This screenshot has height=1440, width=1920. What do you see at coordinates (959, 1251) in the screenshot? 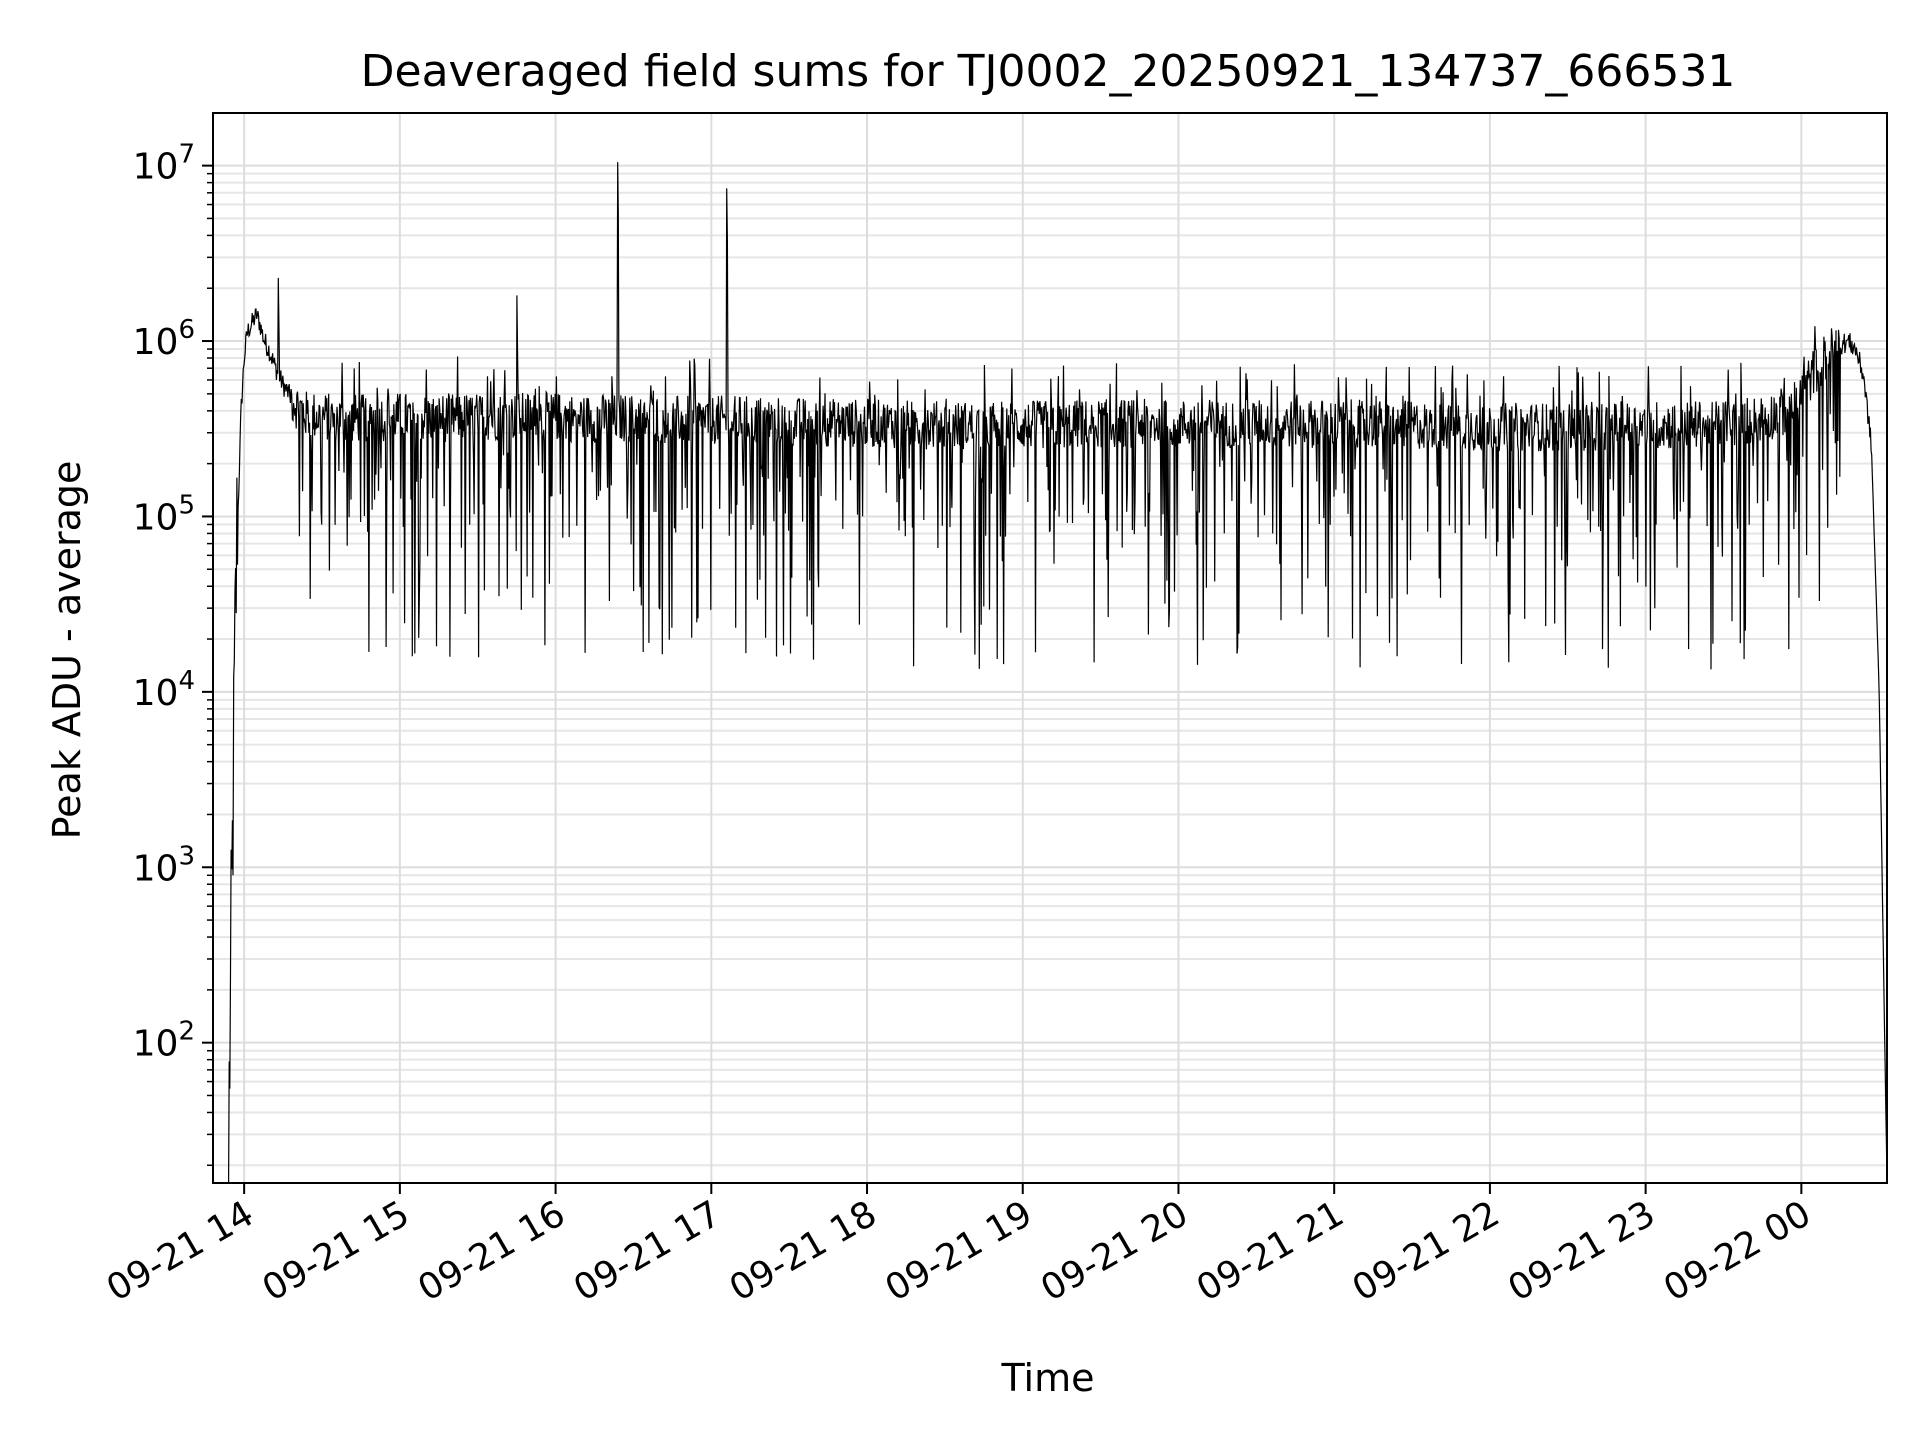
I see `x-tick-label: 09-21 19` at bounding box center [959, 1251].